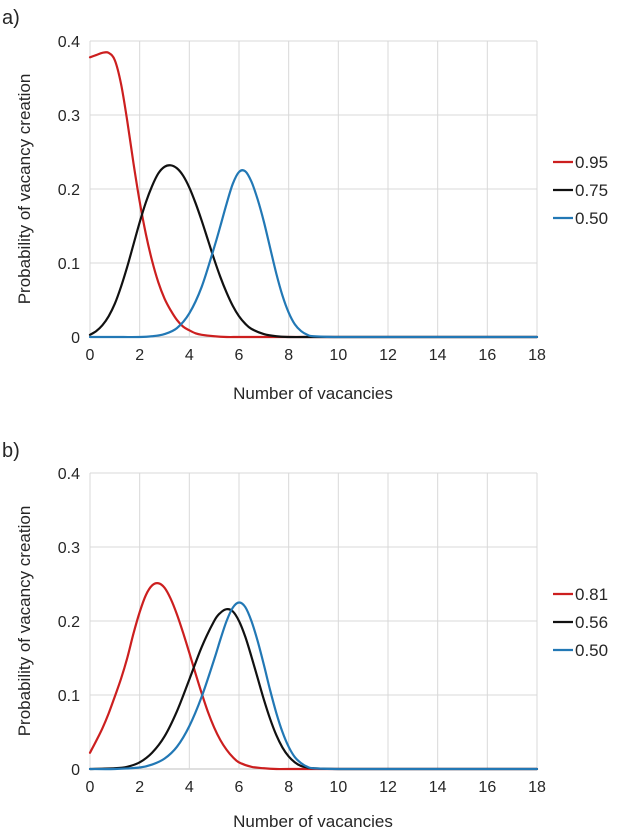 Image resolution: width=632 pixels, height=832 pixels. What do you see at coordinates (591, 190) in the screenshot?
I see `legend-label: 0.75` at bounding box center [591, 190].